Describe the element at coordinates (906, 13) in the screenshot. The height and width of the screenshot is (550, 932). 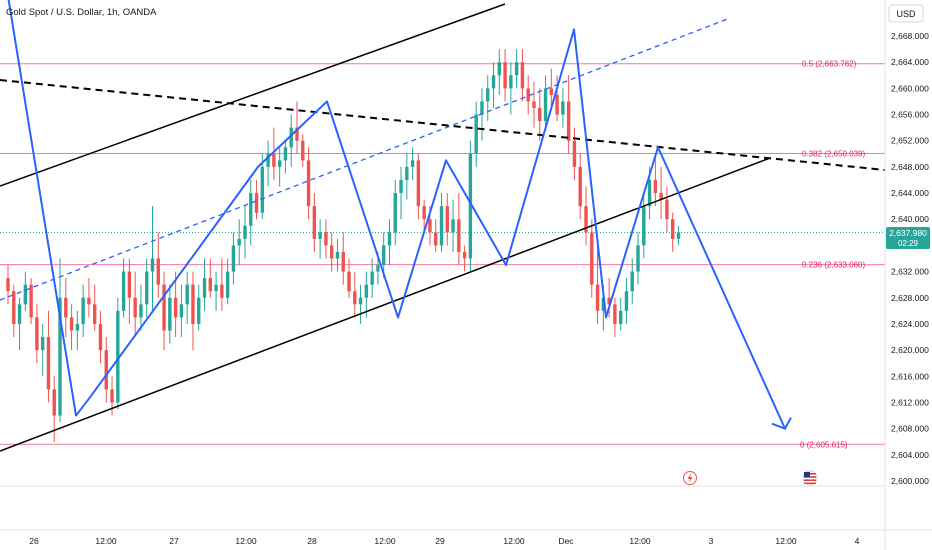
I see `currency-button: USD` at that location.